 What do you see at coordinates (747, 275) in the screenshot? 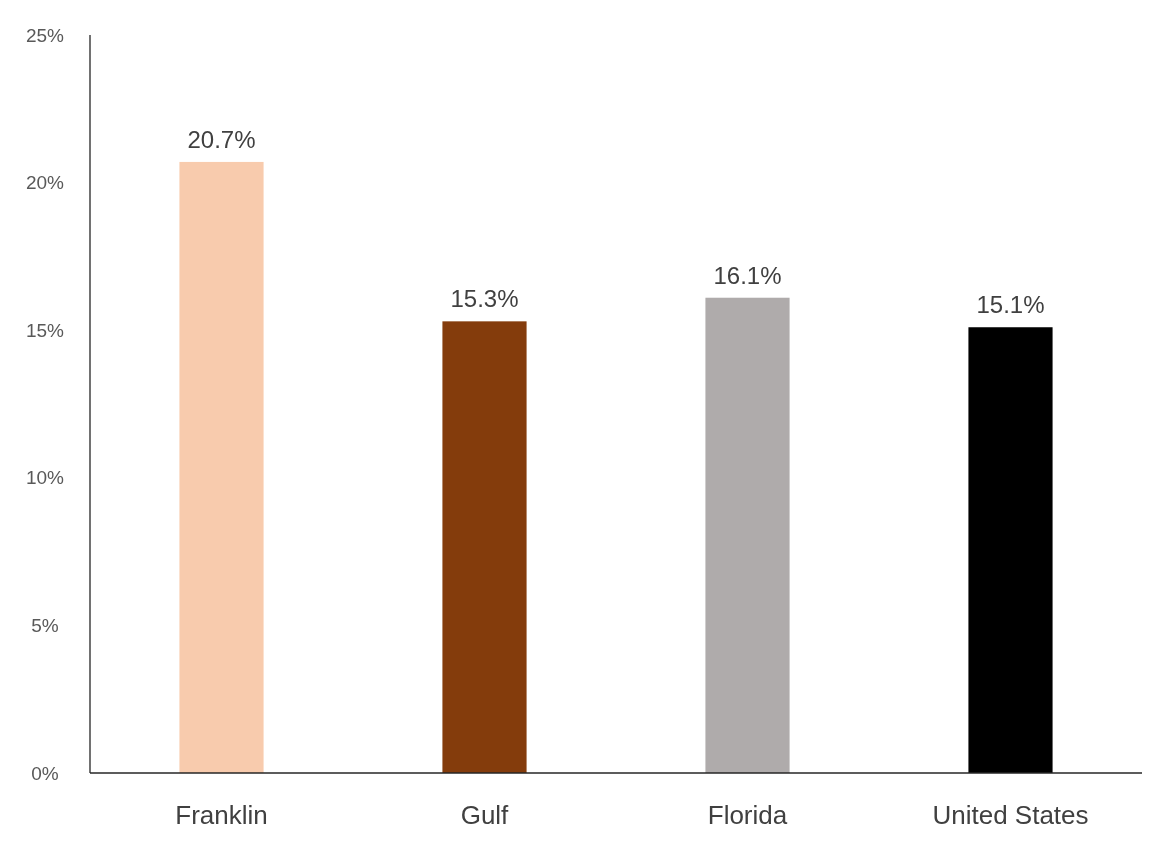
I see `data-label: 16.1%` at bounding box center [747, 275].